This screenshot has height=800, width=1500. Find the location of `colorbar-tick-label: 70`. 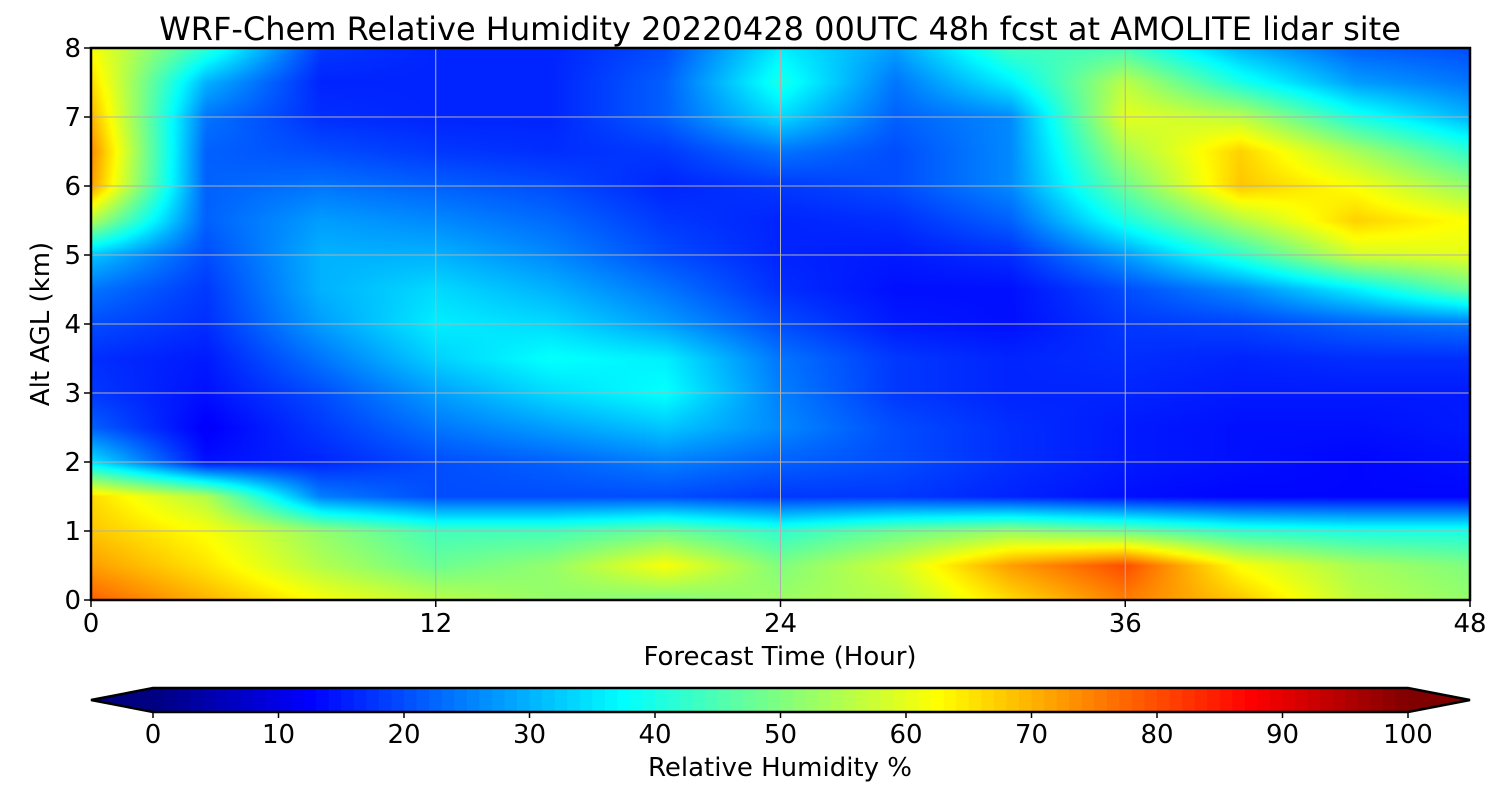

colorbar-tick-label: 70 is located at coordinates (1031, 735).